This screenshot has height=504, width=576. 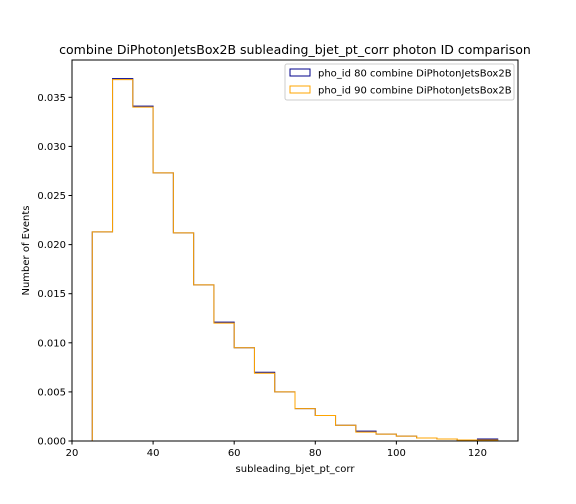 I want to click on y-tick-label: 0.005, so click(x=51, y=392).